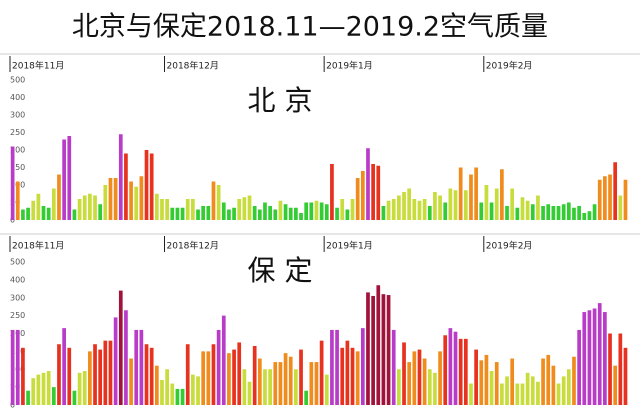  Describe the element at coordinates (509, 246) in the screenshot. I see `month-label: 2019年2月` at that location.